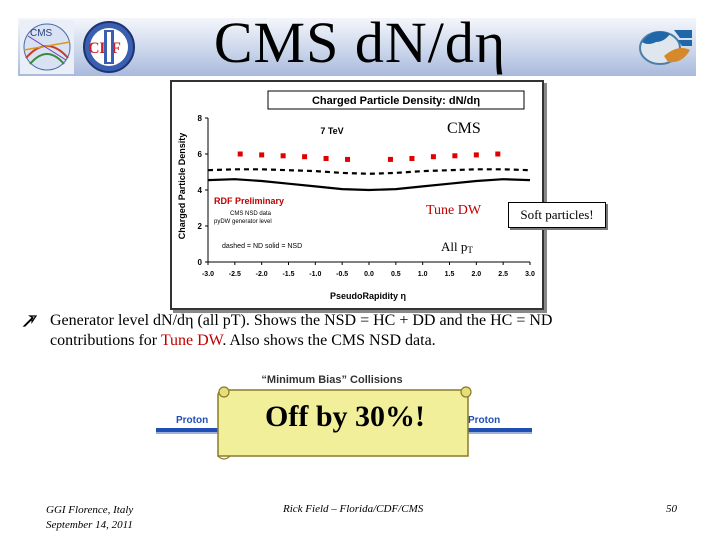 Image resolution: width=720 pixels, height=540 pixels. What do you see at coordinates (200, 262) in the screenshot?
I see `y-tick-label: 0` at bounding box center [200, 262].